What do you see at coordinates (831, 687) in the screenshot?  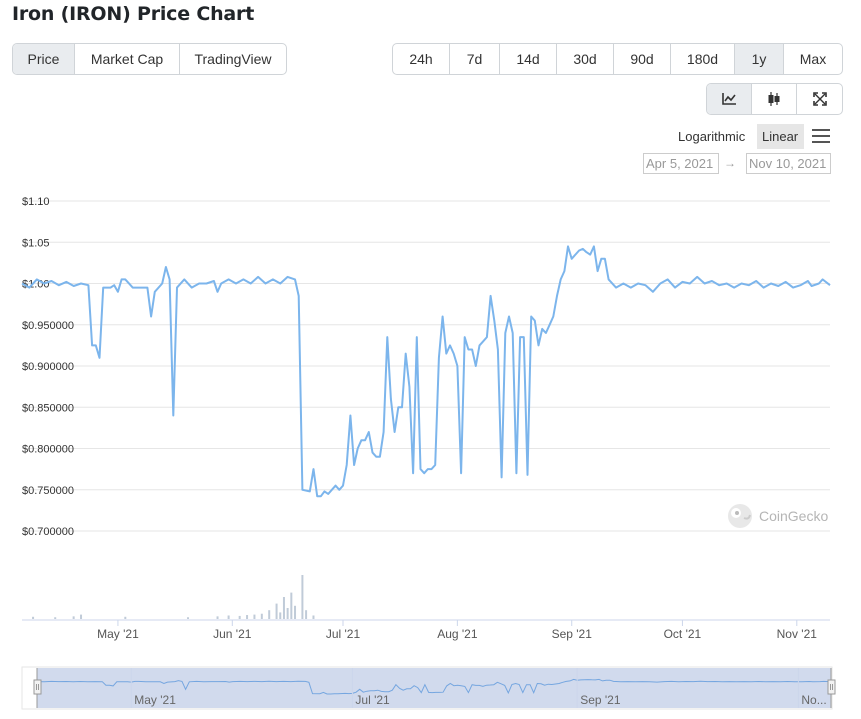 I see `navigator-right-handle` at bounding box center [831, 687].